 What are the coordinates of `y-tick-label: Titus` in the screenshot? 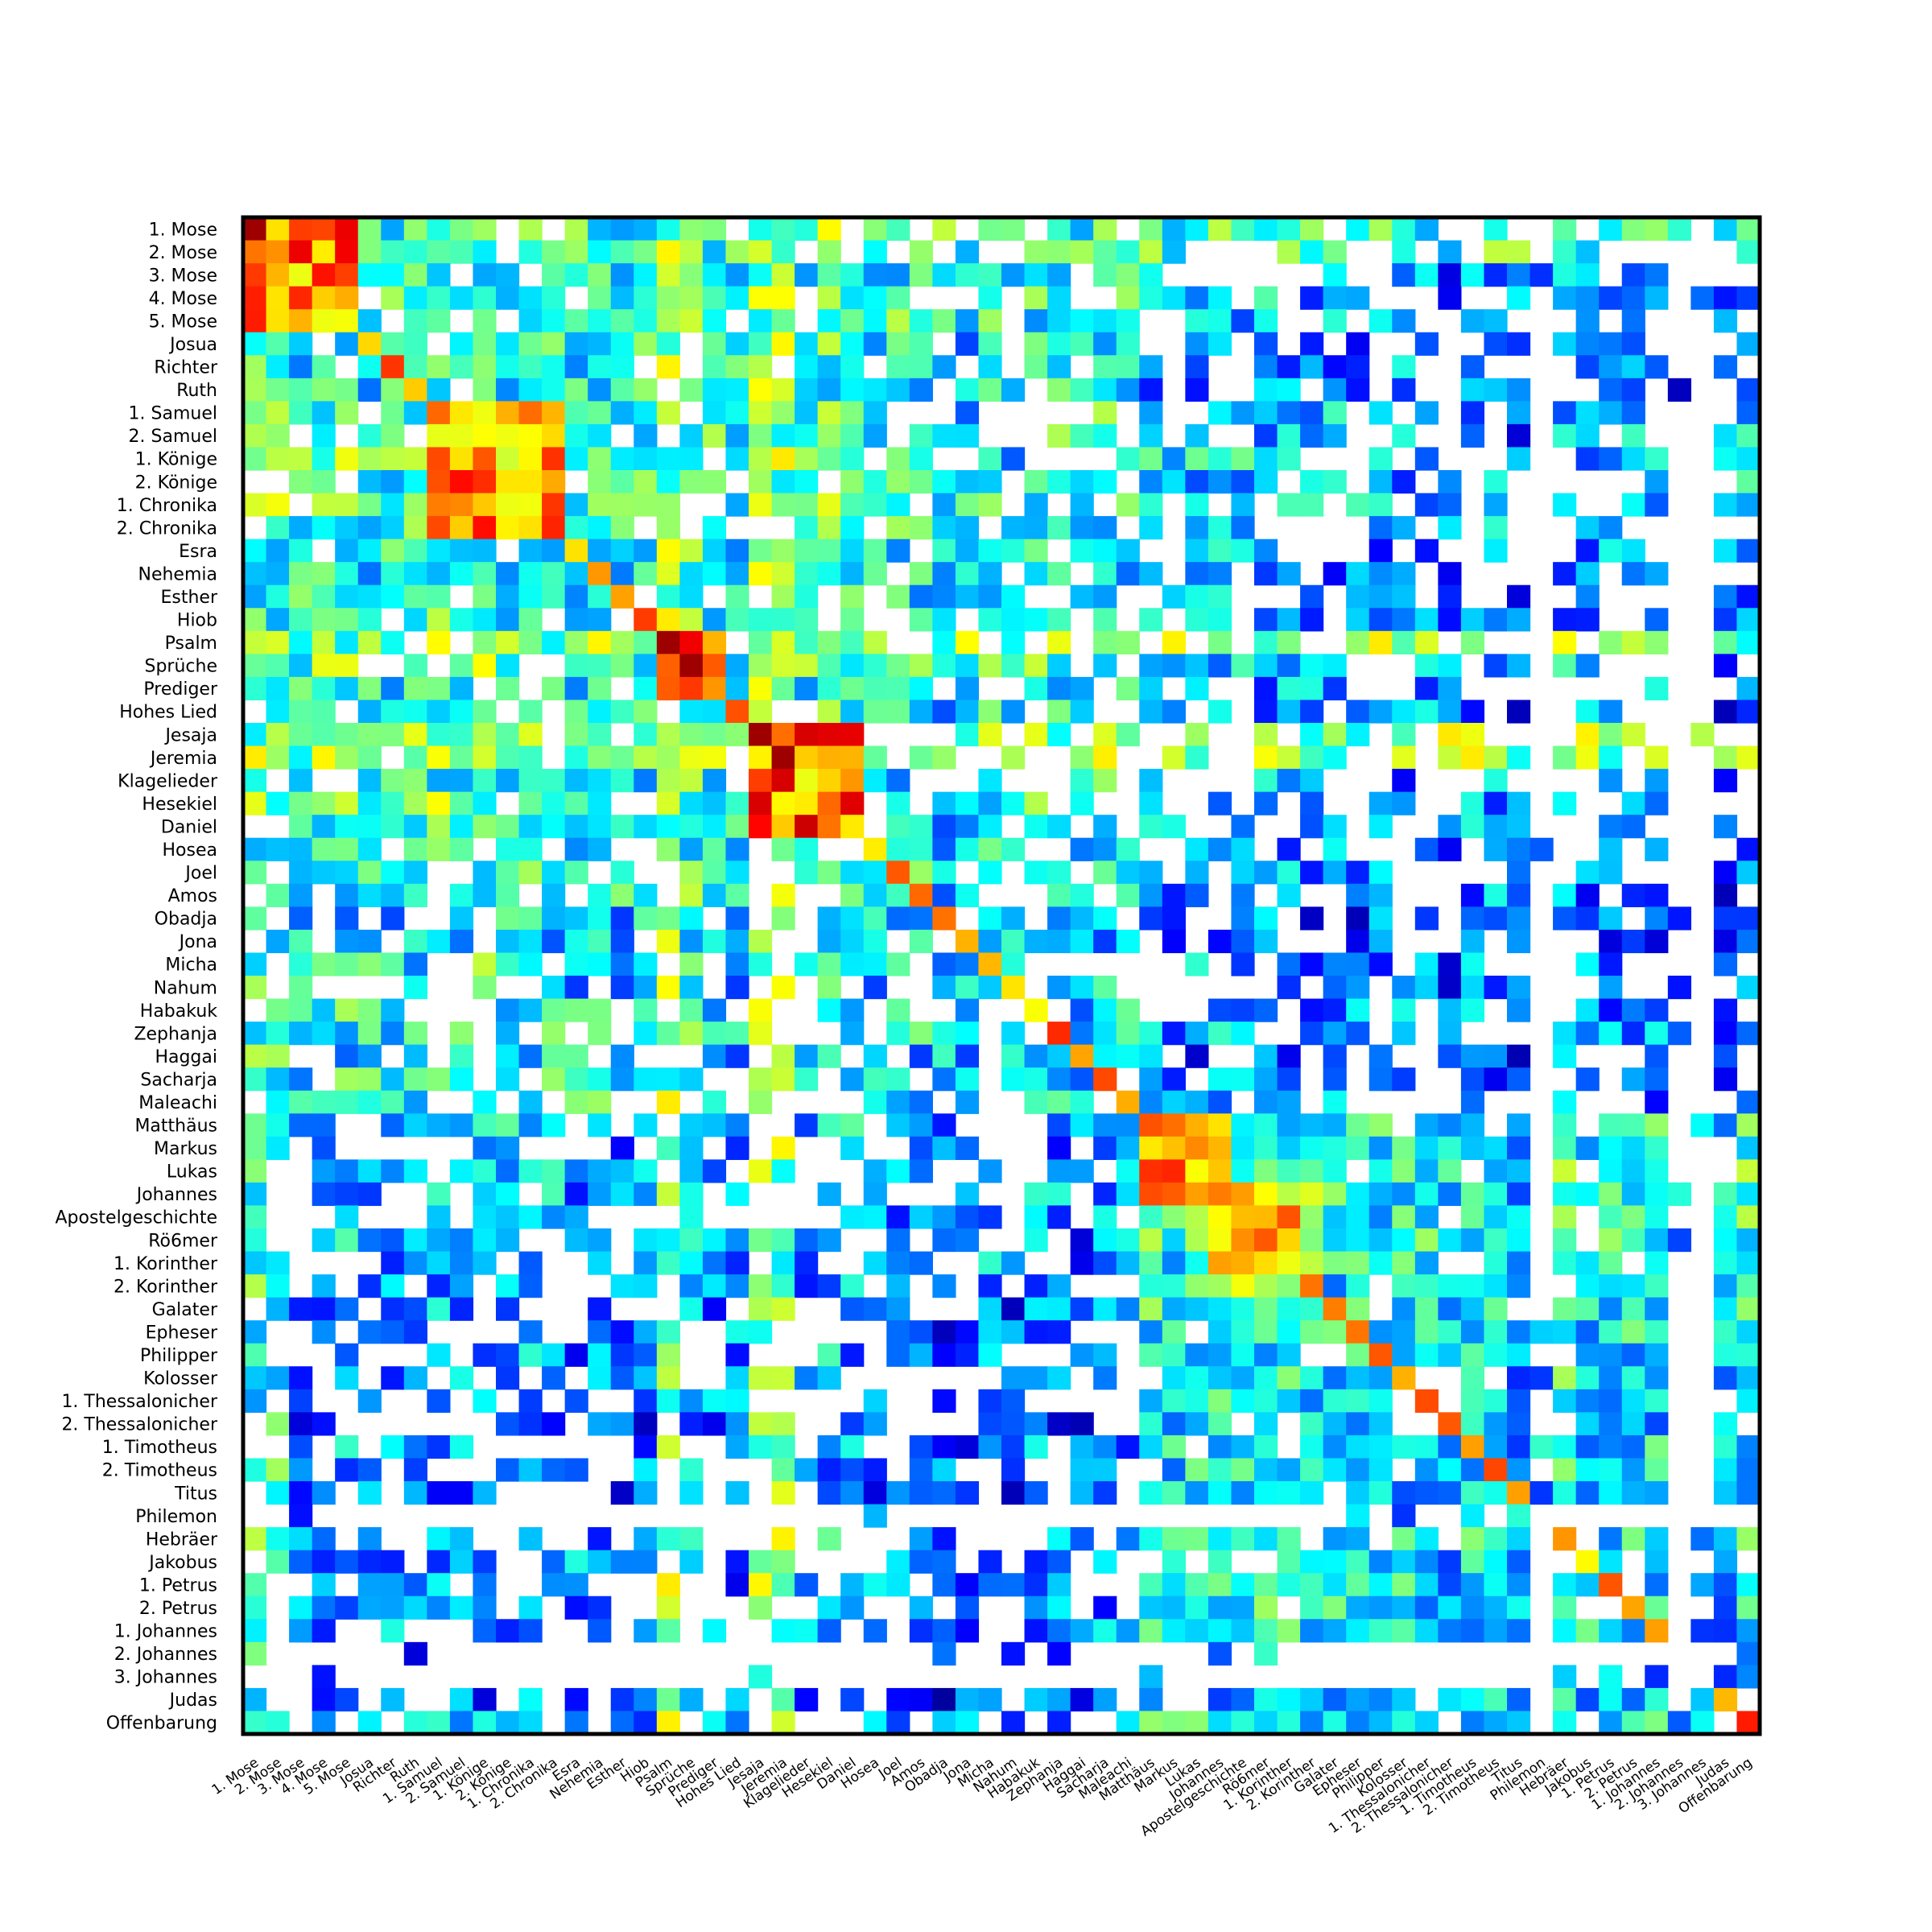 It's located at (195, 1494).